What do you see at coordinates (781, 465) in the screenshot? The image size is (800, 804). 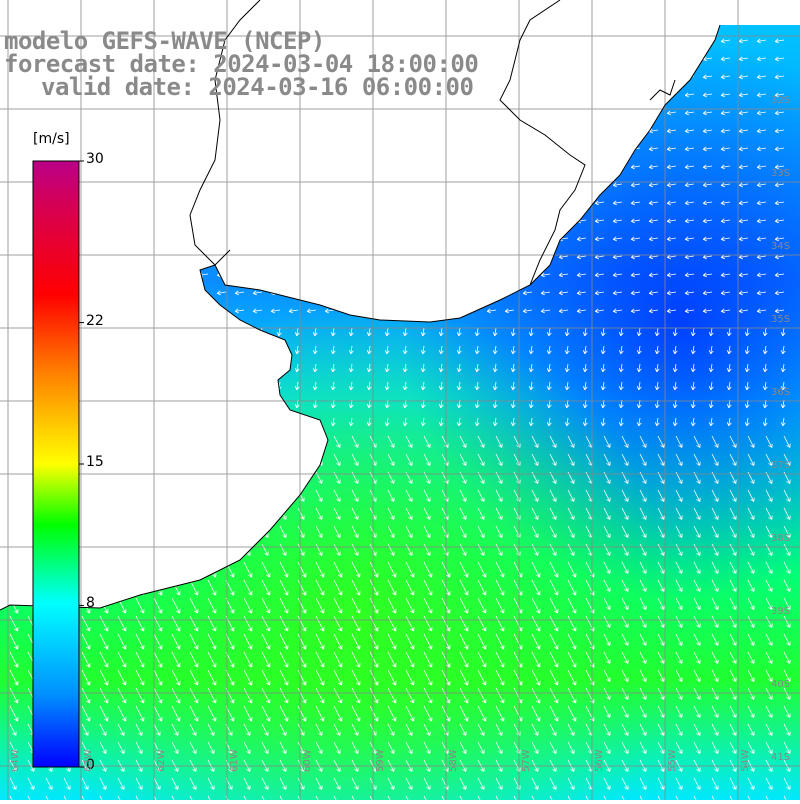 I see `lat-label: 37S` at bounding box center [781, 465].